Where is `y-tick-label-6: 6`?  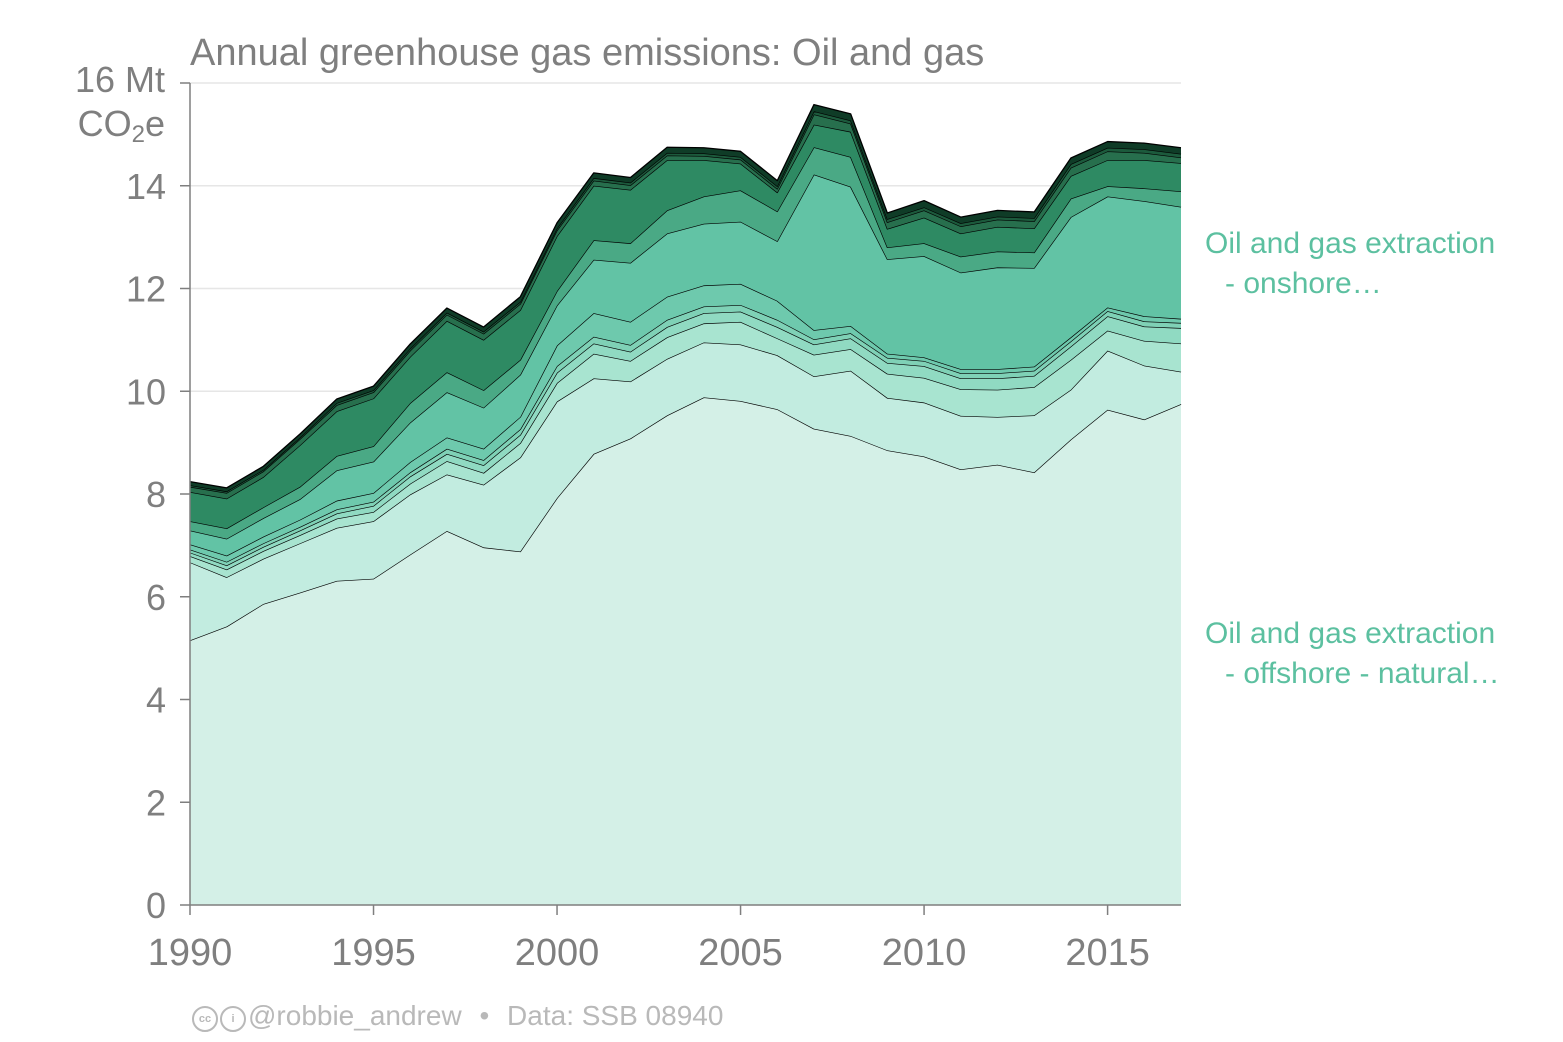 y-tick-label-6: 6 is located at coordinates (156, 597).